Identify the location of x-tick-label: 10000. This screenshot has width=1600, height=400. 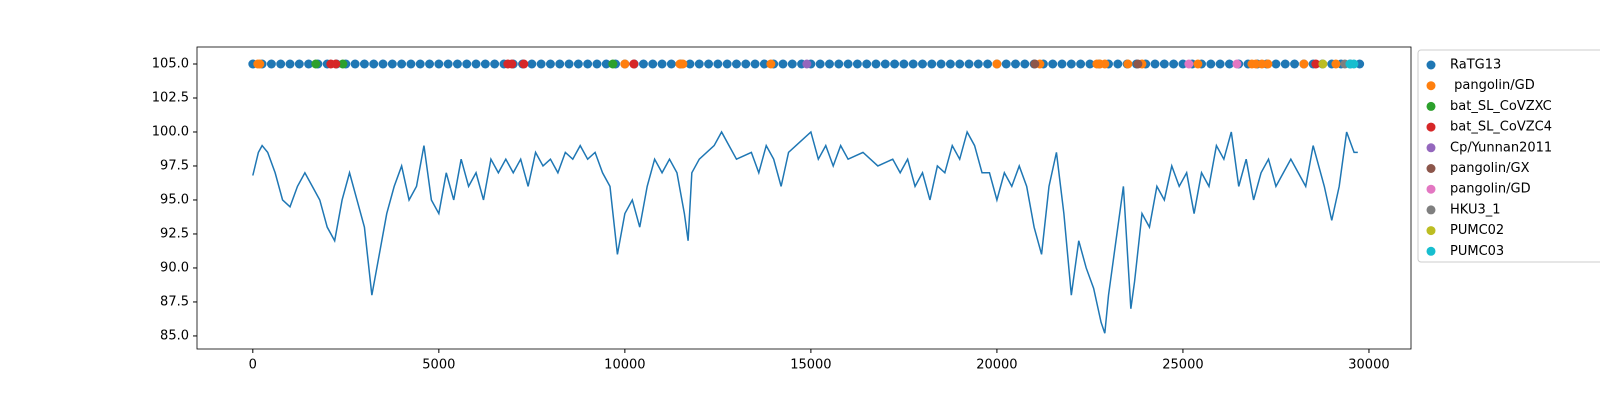
(624, 365).